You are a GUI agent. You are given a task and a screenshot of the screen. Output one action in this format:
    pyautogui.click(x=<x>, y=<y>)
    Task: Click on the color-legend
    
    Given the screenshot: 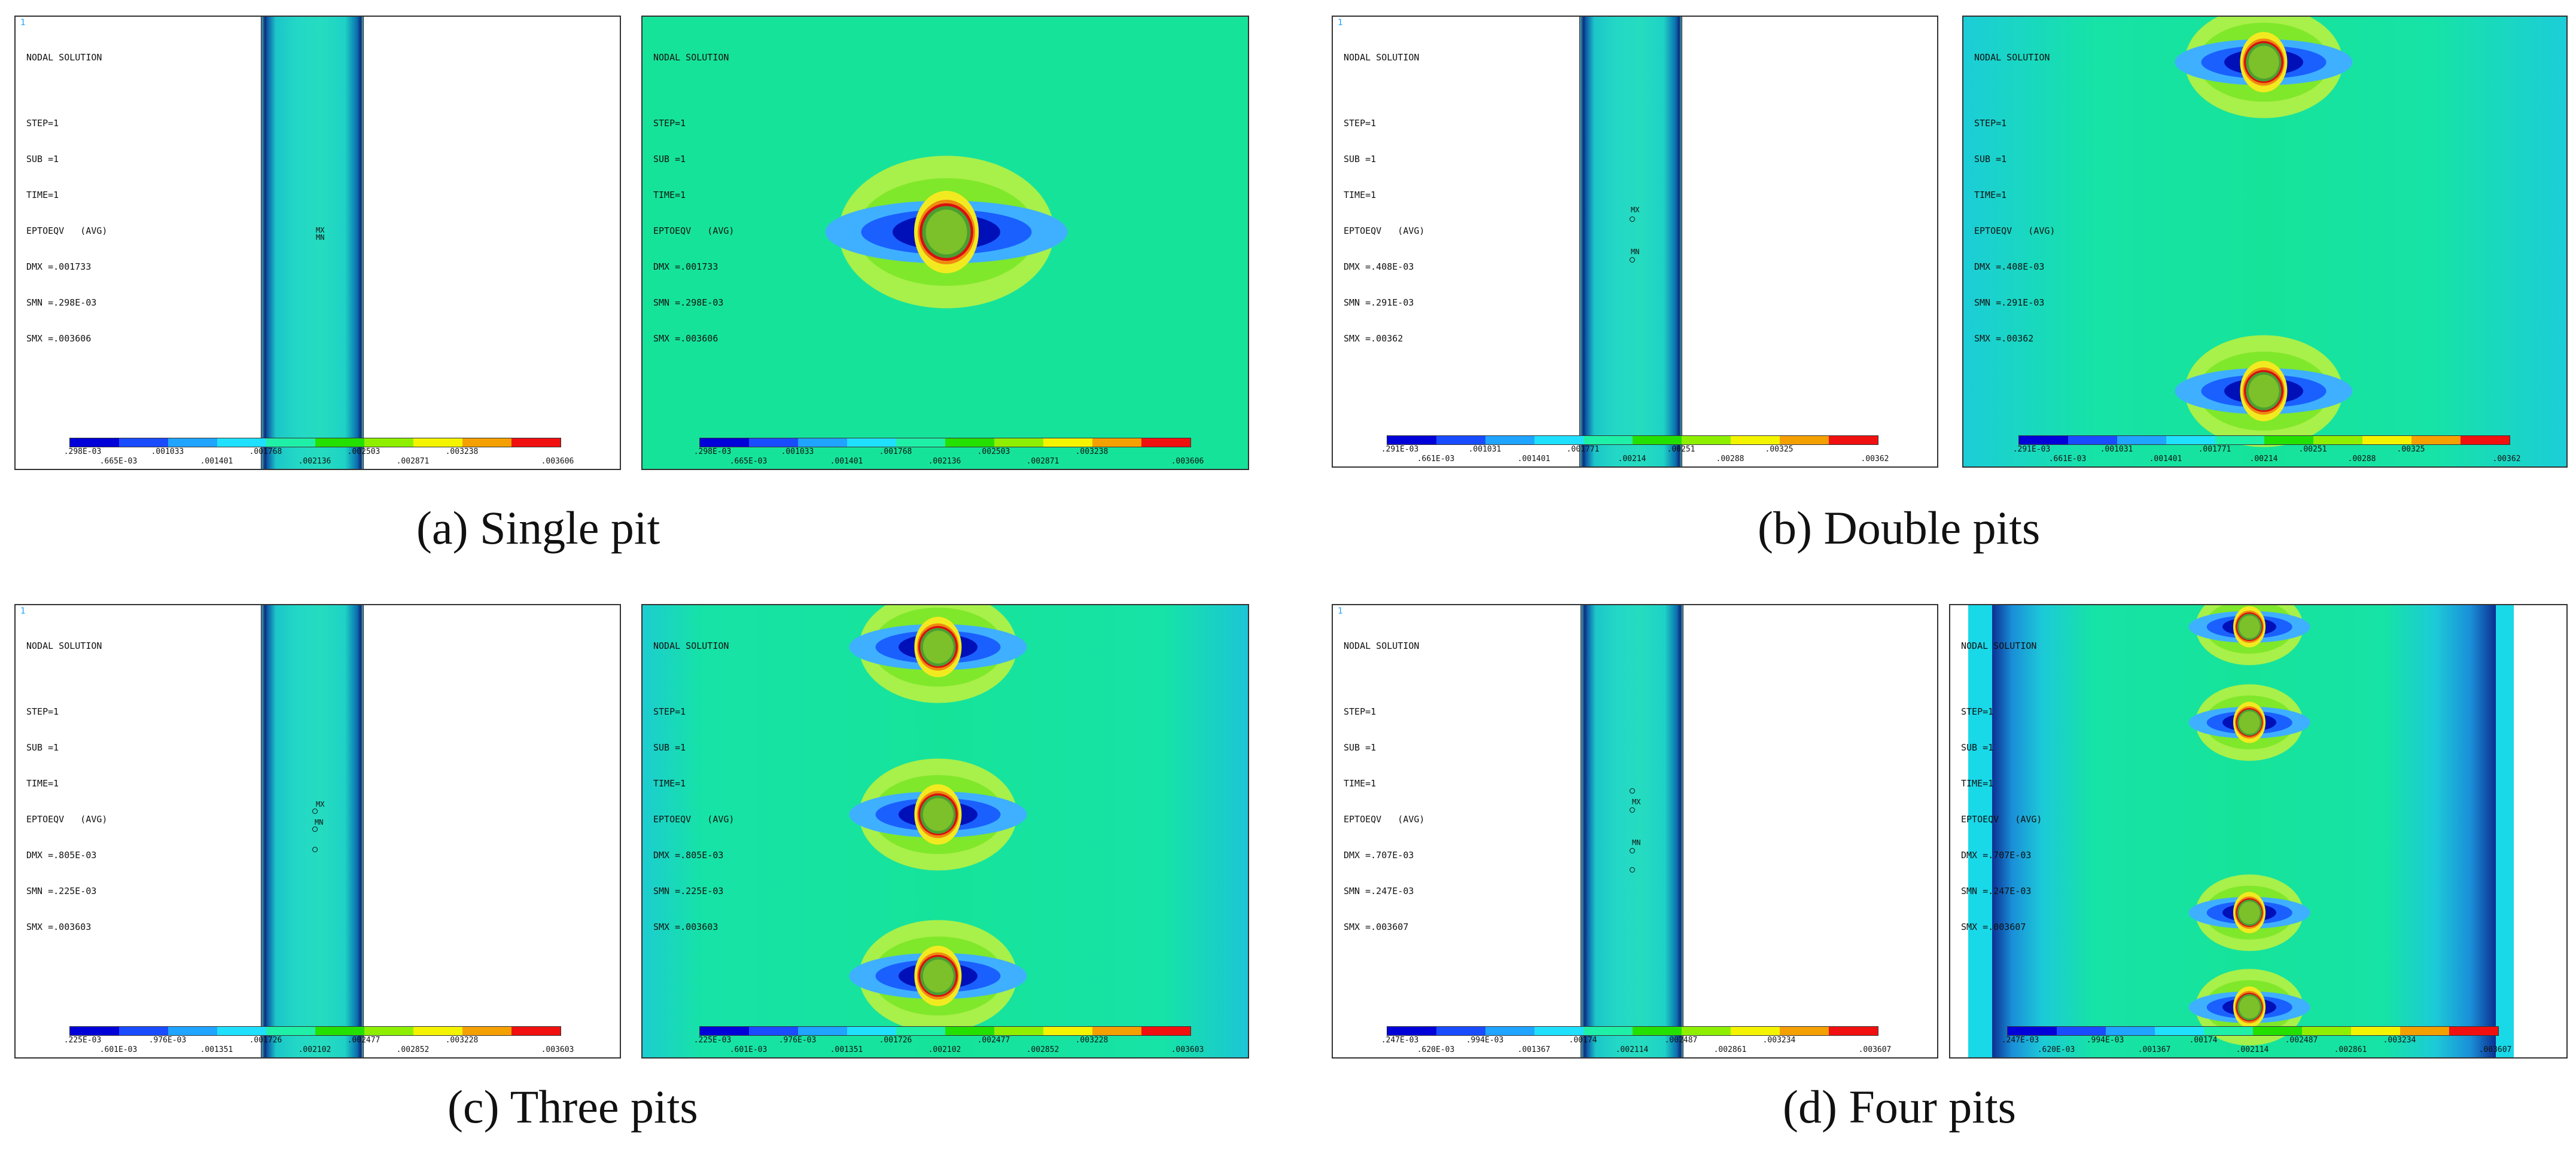 What is the action you would take?
    pyautogui.click(x=2253, y=1031)
    